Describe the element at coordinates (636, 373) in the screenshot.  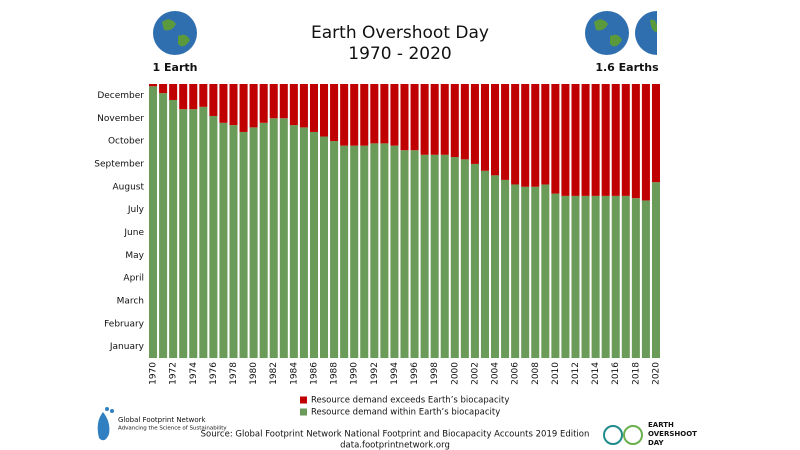
I see `x-tick-label: 2018` at that location.